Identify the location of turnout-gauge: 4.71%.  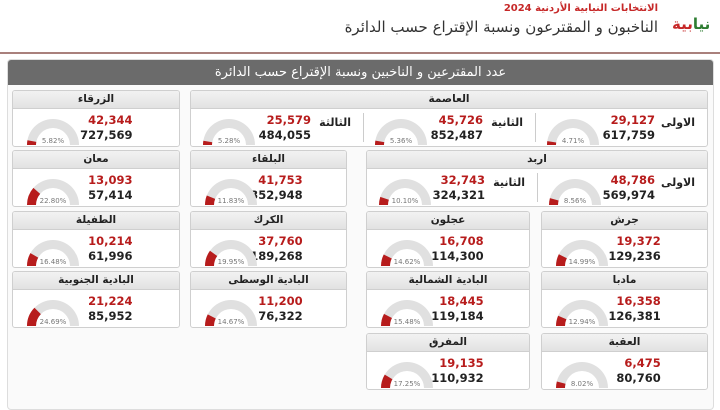
(573, 132).